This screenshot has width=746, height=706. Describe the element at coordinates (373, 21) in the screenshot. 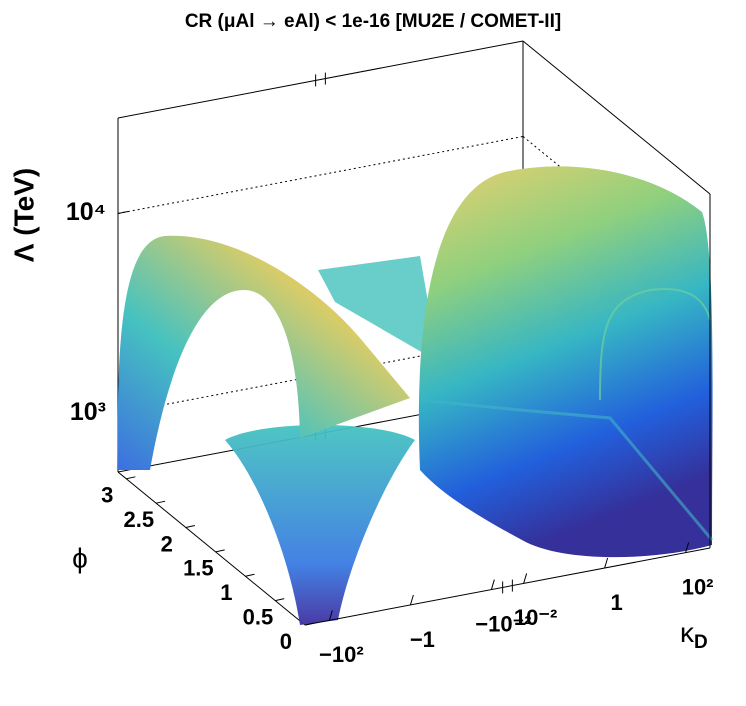

I see `chart-title: CR (μAl → eAl) < 1e-16 [MU2E / COMET-II]` at that location.